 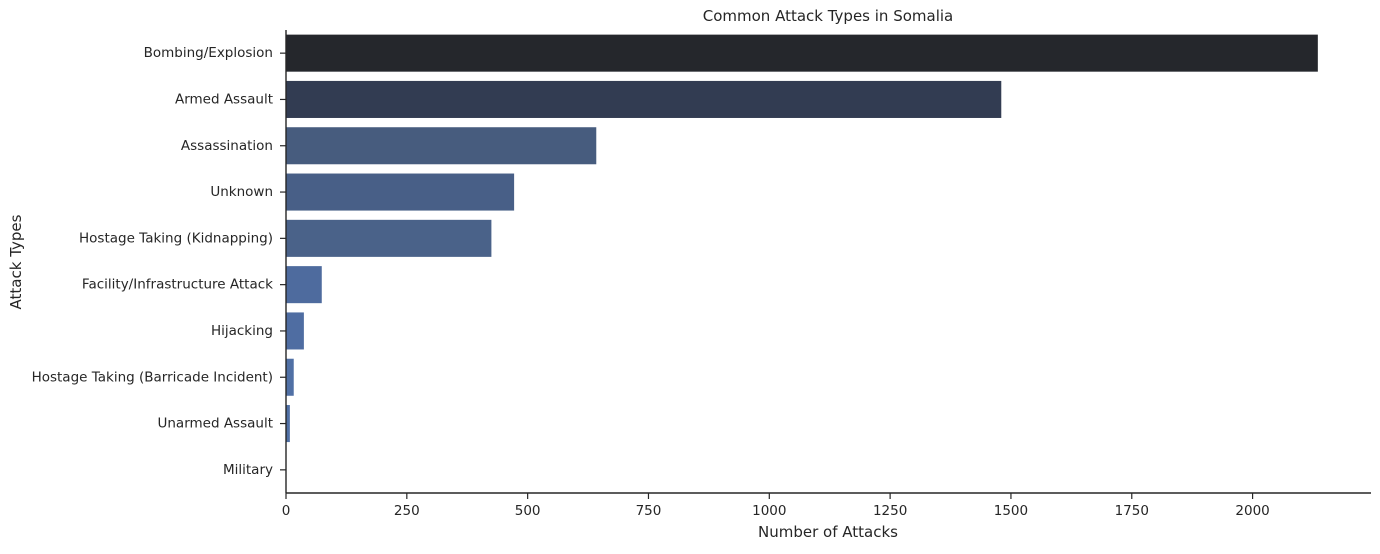 I want to click on y-tick-label: Hostage Taking (Barricade Incident), so click(x=152, y=377).